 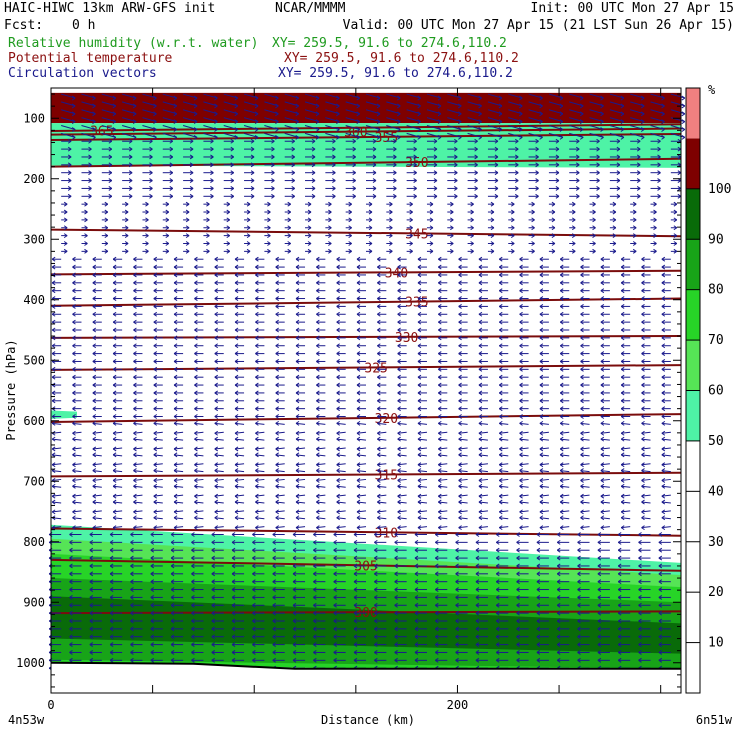 What do you see at coordinates (82, 73) in the screenshot?
I see `field-wind-label: Circulation vectors` at bounding box center [82, 73].